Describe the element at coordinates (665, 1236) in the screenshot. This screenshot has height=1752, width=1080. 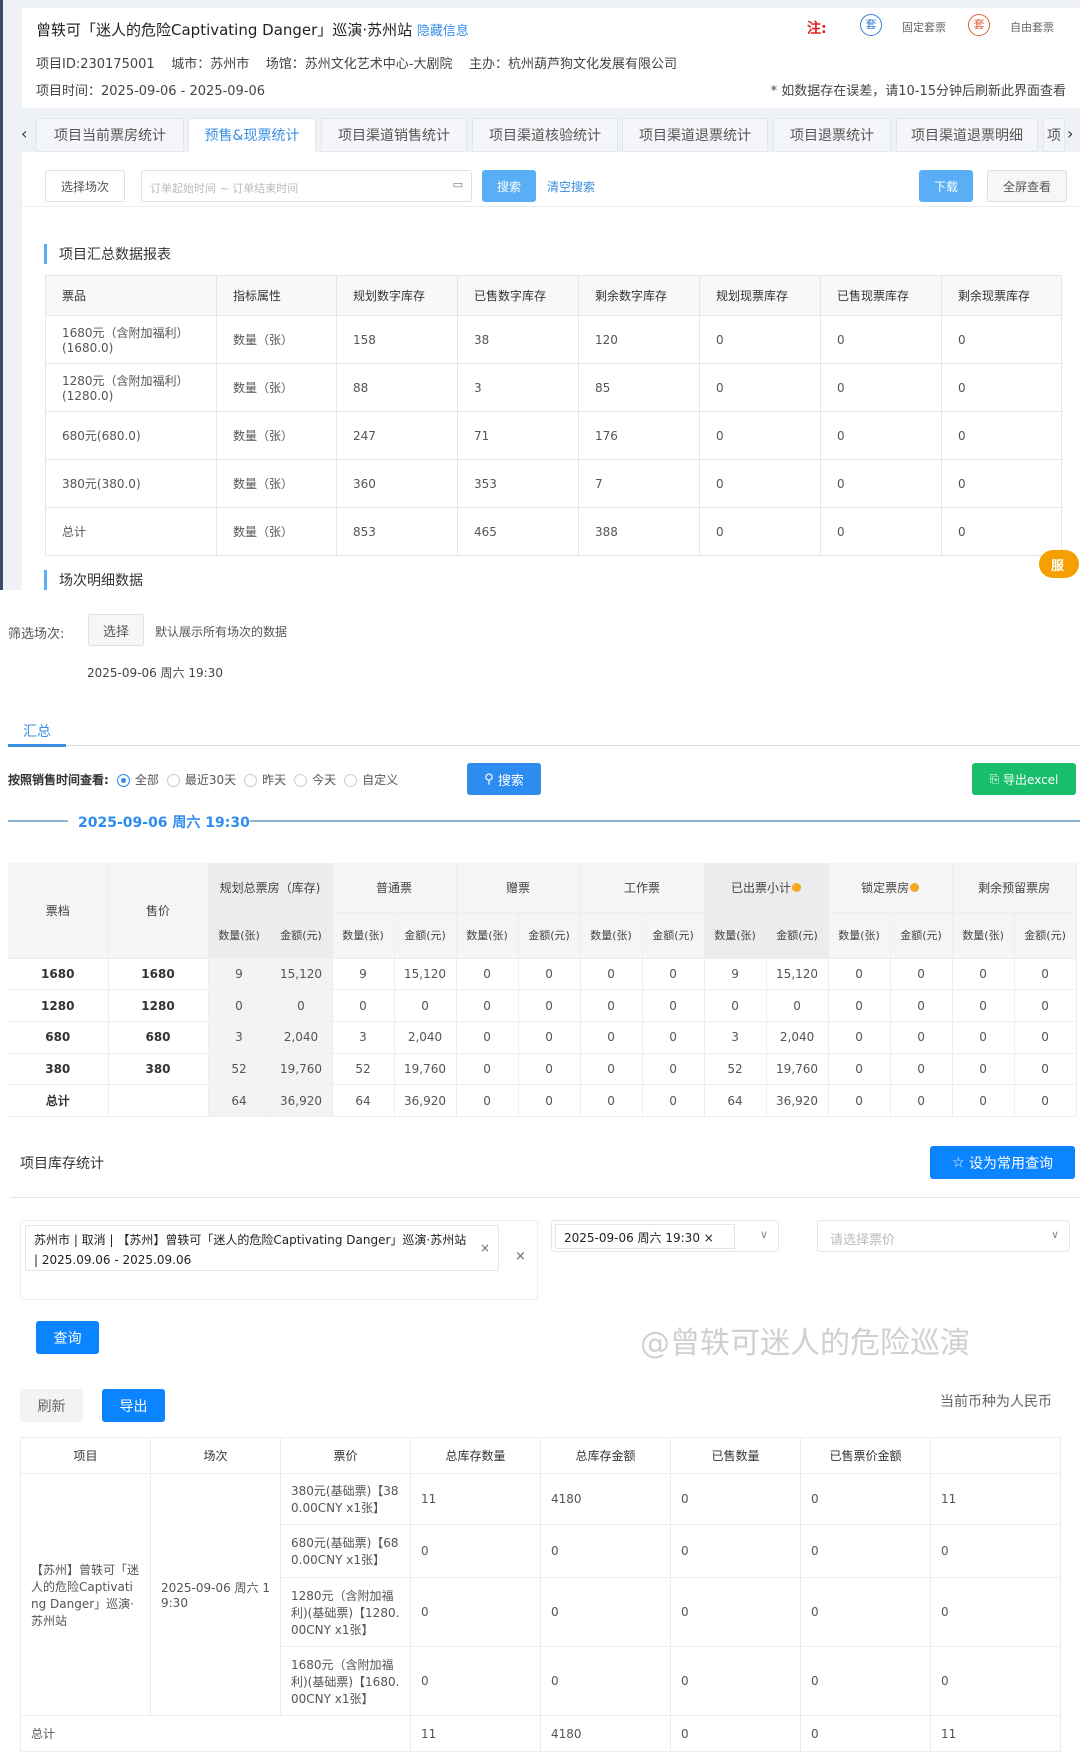
I see `session-select: 2025-09-06 周六 19:30 × ∨` at that location.